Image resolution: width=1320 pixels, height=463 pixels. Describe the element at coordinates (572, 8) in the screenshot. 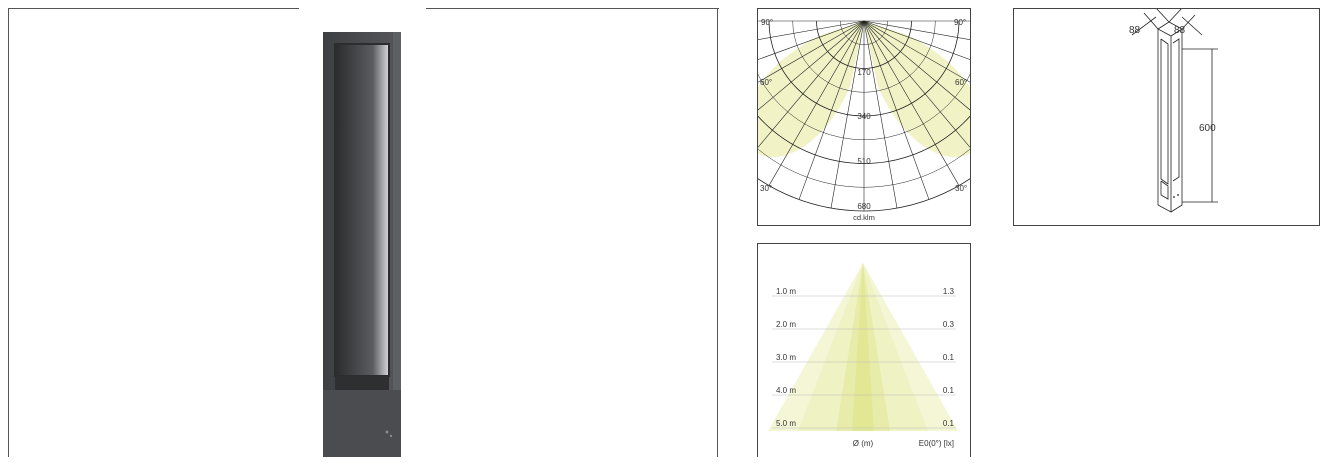

I see `panel-top-border-right` at that location.